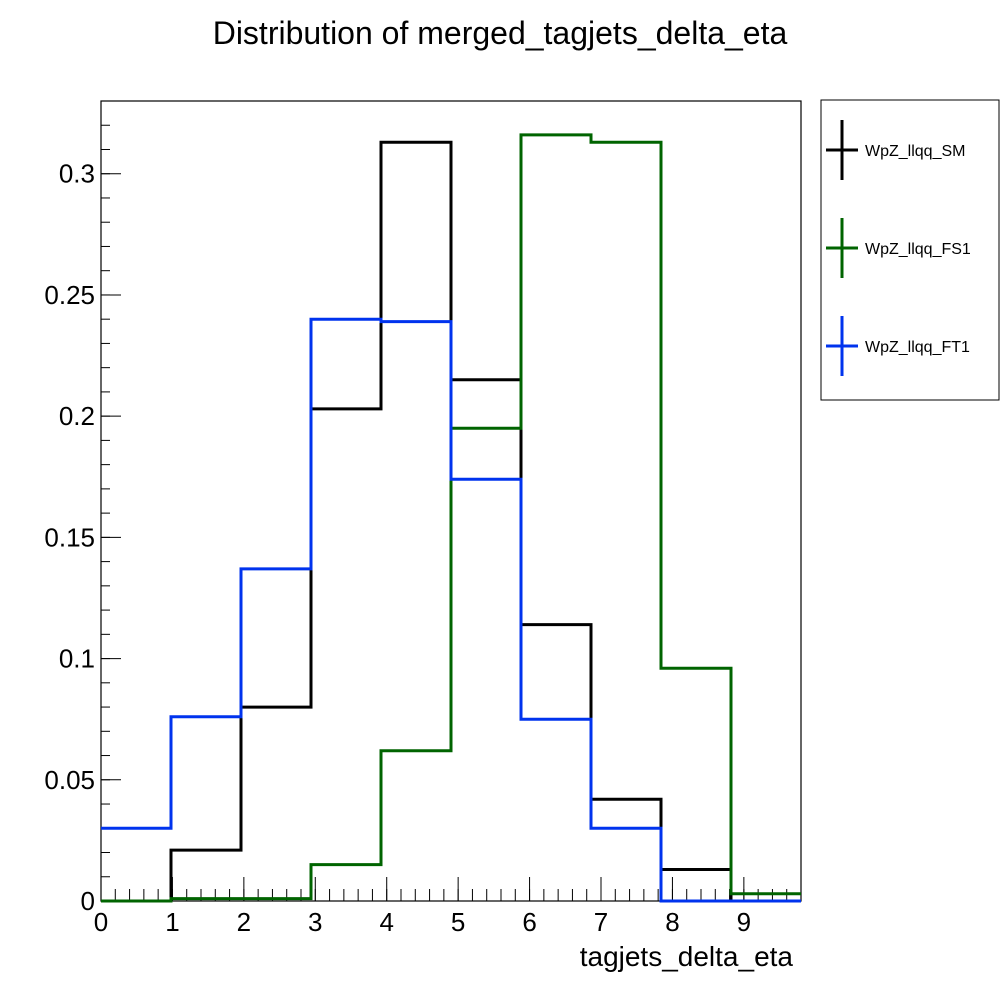  Describe the element at coordinates (917, 347) in the screenshot. I see `legend-label: WpZ_llqq_FT1` at that location.